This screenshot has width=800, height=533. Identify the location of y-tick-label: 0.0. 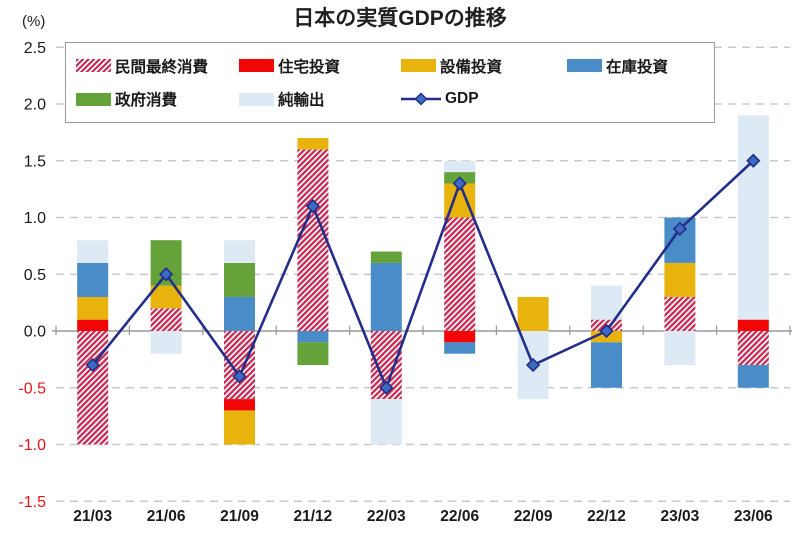
(35, 332).